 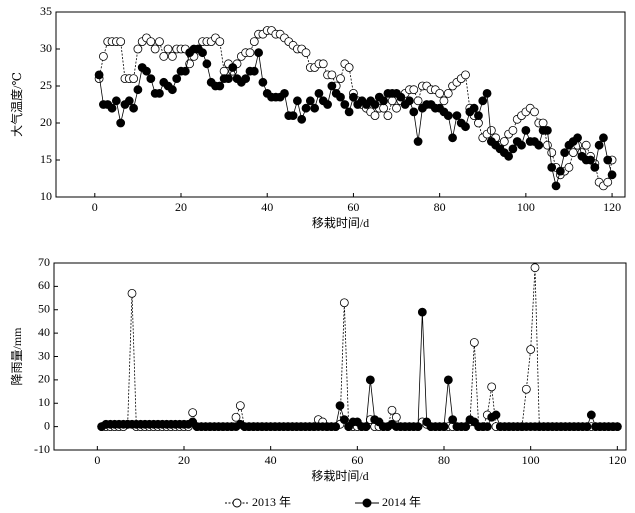 What do you see at coordinates (16, 104) in the screenshot?
I see `y-axis-label: 大气温度/℃` at bounding box center [16, 104].